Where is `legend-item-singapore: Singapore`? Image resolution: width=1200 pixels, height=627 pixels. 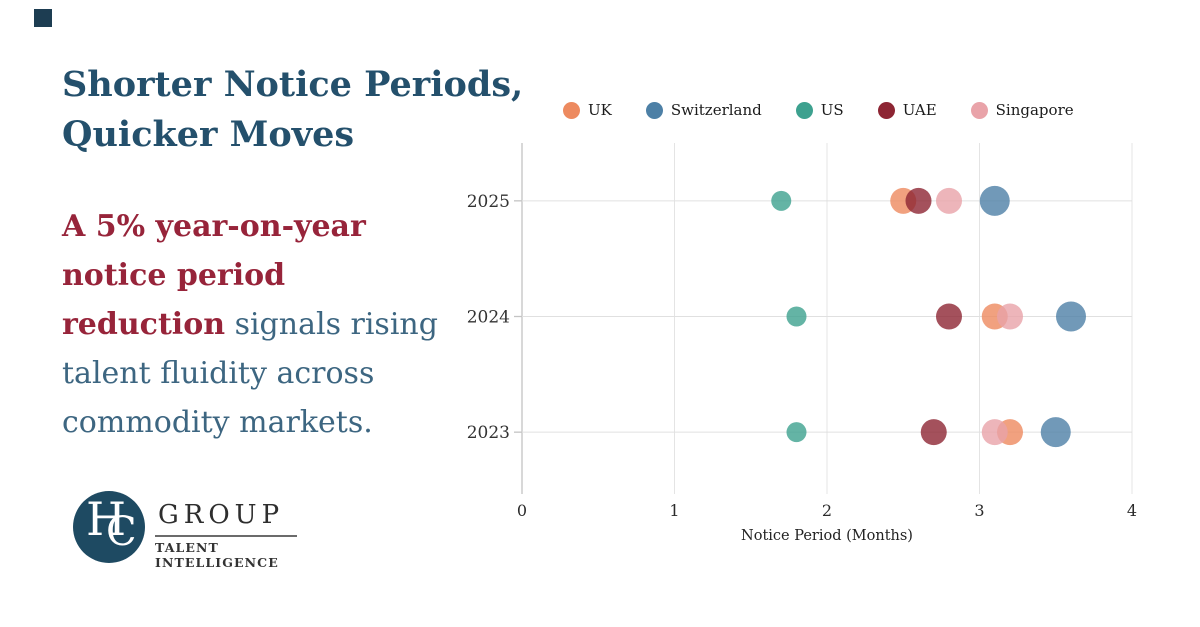 legend-item-singapore: Singapore is located at coordinates (1022, 110).